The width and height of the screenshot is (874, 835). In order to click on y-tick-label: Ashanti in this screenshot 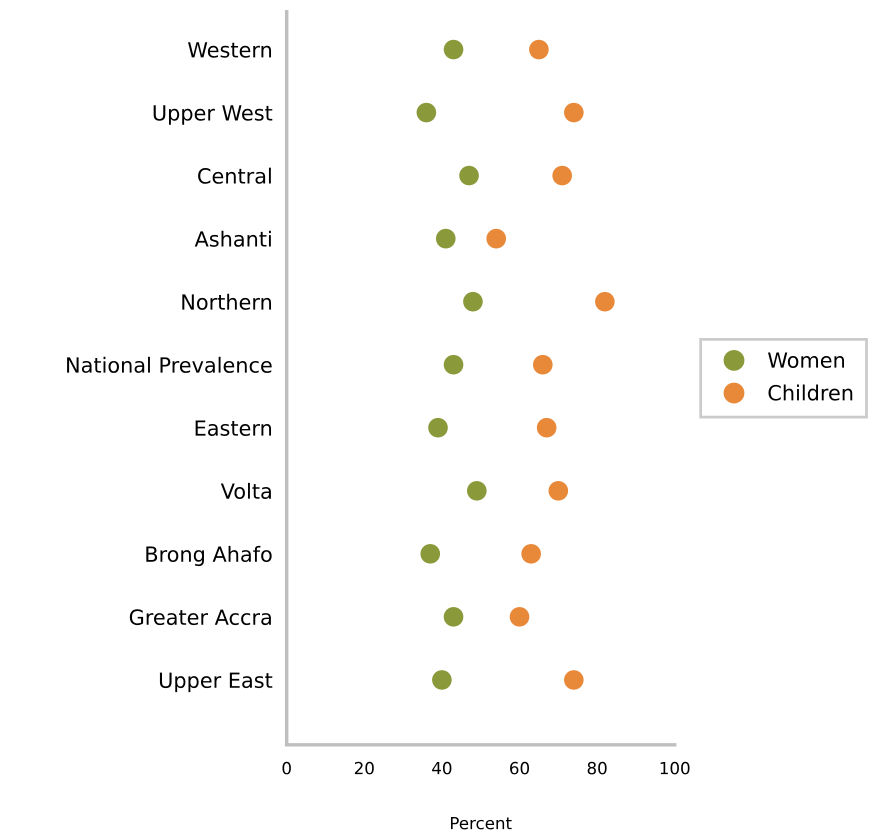, I will do `click(232, 238)`.